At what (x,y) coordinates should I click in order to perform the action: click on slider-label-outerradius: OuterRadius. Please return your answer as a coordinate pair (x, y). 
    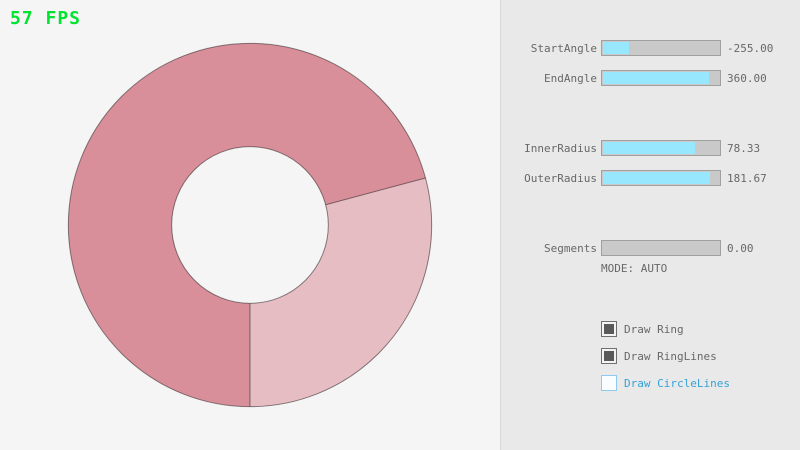
    Looking at the image, I should click on (560, 178).